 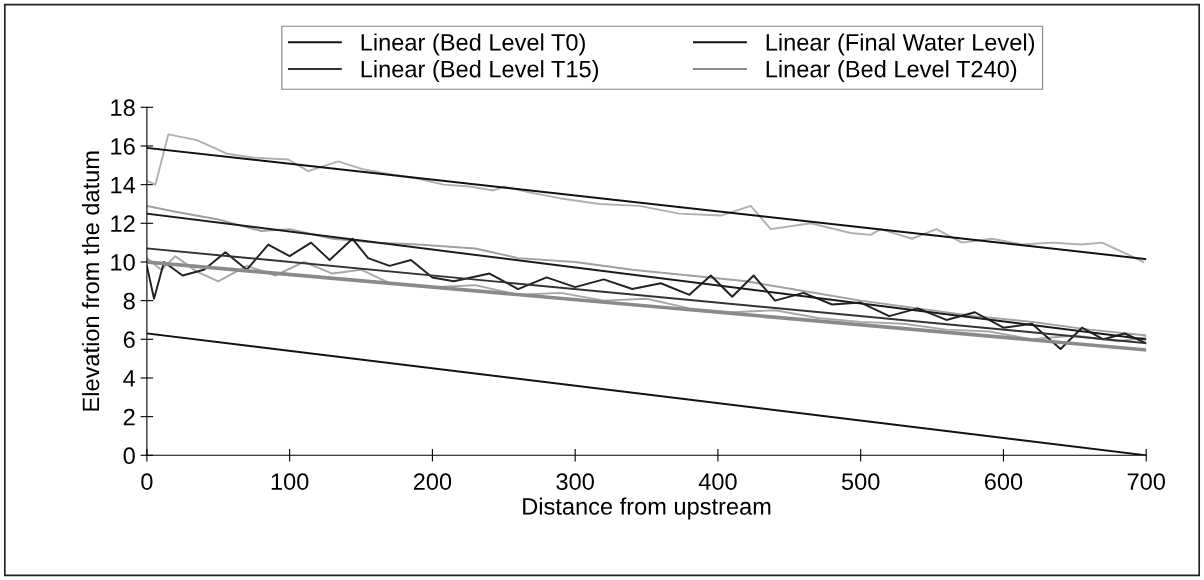 I want to click on x-axis-title: Distance from upstream, so click(x=647, y=508).